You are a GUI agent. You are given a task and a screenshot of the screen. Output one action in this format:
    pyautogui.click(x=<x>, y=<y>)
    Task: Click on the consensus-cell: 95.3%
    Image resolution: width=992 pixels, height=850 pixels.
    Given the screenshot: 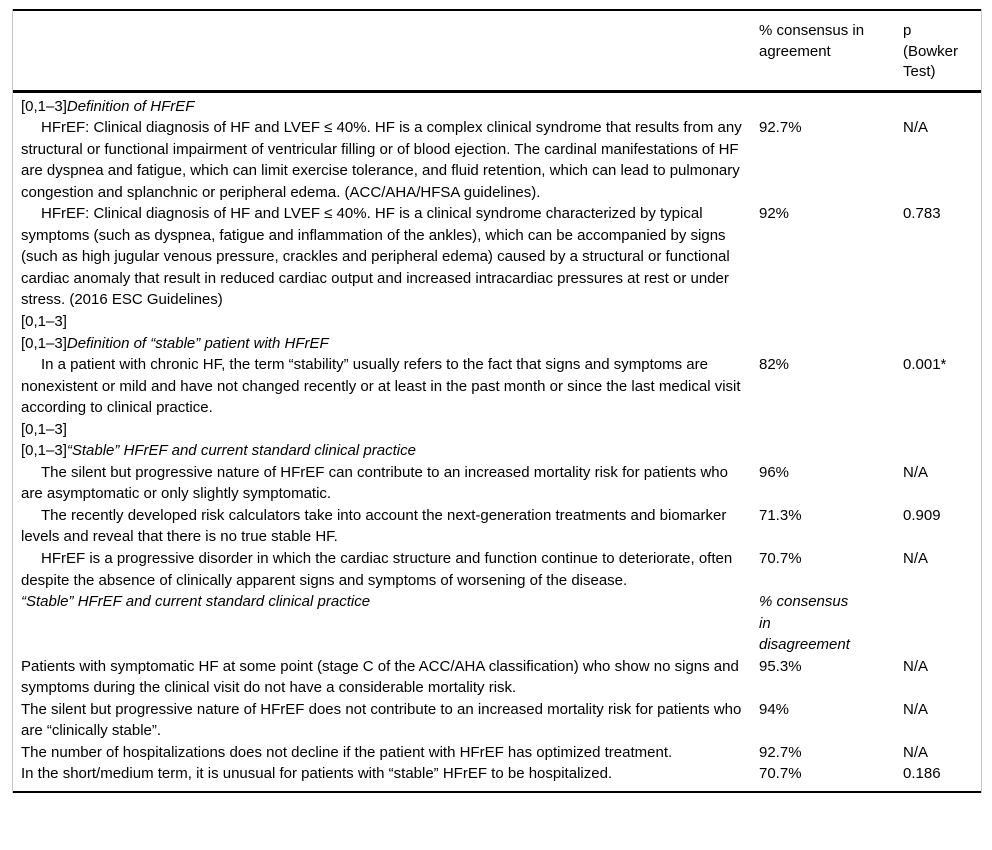 What is the action you would take?
    pyautogui.click(x=780, y=666)
    